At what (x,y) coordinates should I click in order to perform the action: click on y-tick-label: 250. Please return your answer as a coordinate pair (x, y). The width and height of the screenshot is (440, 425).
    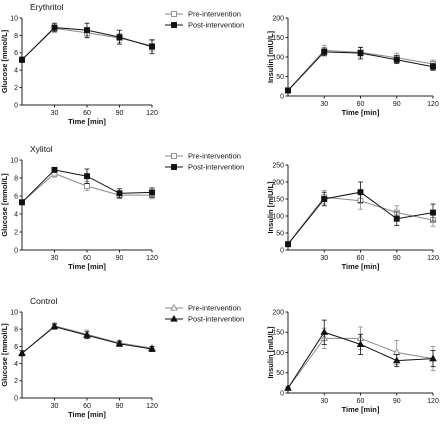
    Looking at the image, I should click on (278, 165).